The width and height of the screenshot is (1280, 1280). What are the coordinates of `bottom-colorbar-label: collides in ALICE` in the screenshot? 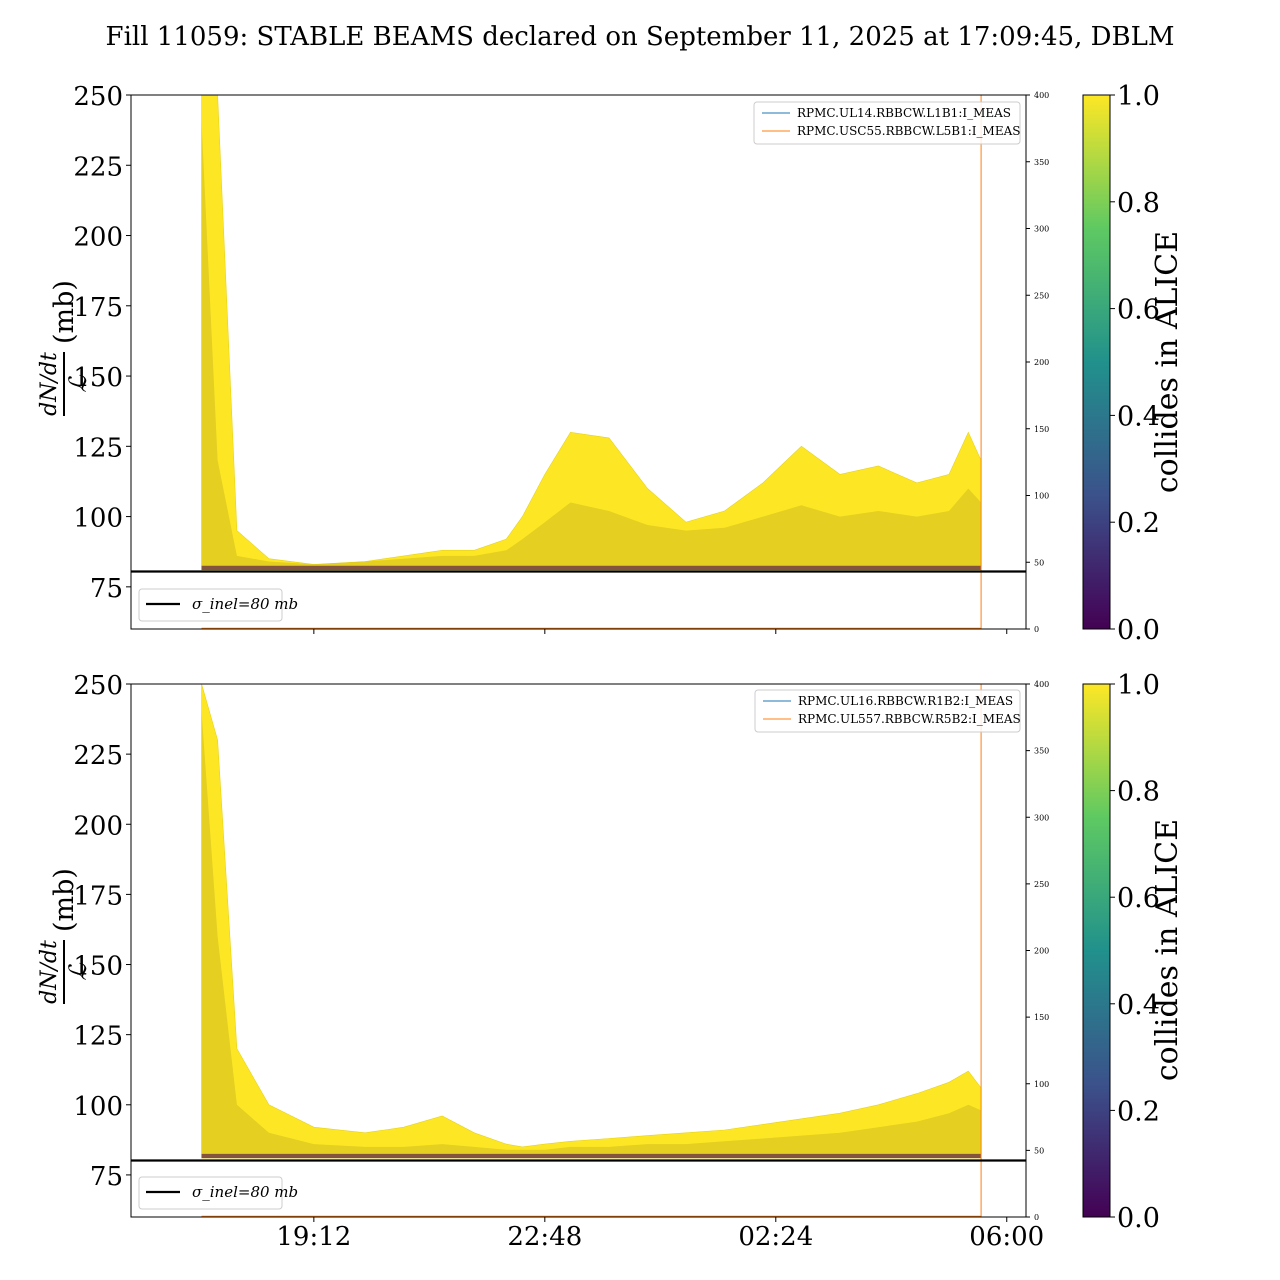 It's located at (1167, 950).